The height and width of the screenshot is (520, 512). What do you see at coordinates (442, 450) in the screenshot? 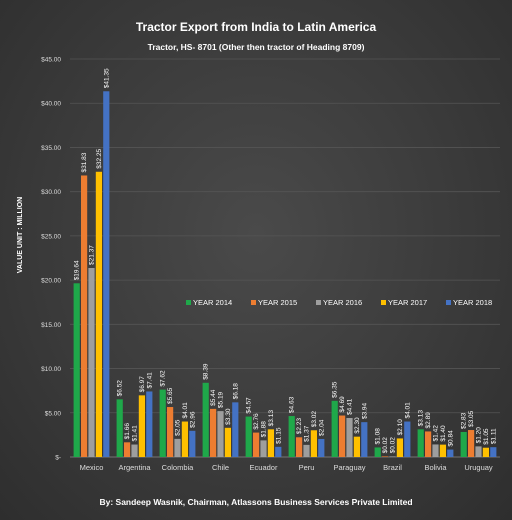
I see `bar-bolivia-year-2017` at bounding box center [442, 450].